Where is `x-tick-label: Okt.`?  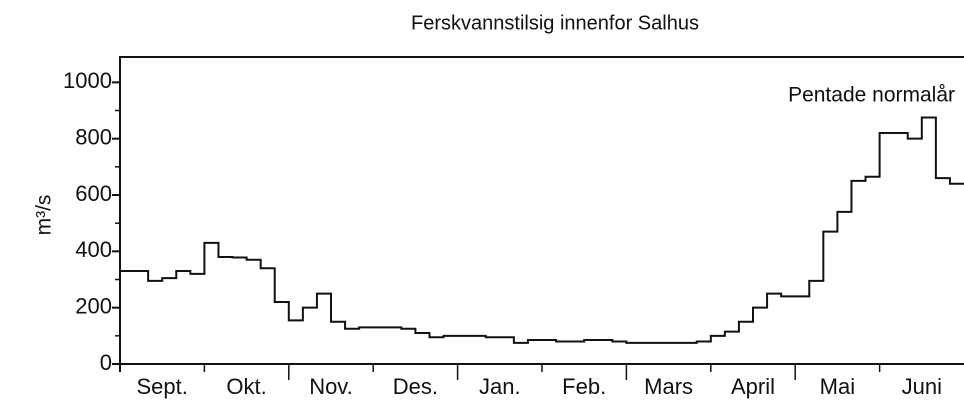 x-tick-label: Okt. is located at coordinates (246, 386).